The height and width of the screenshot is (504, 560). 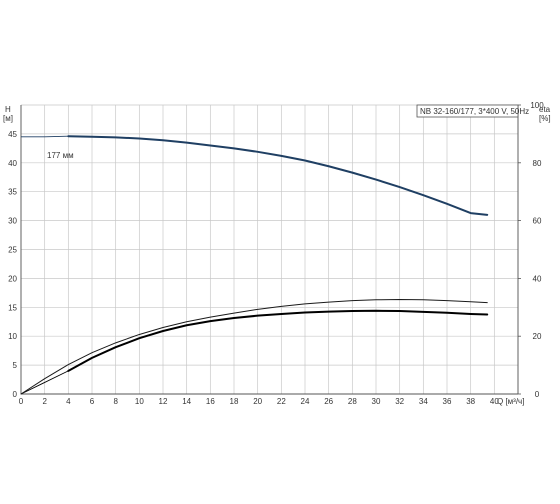 What do you see at coordinates (163, 401) in the screenshot?
I see `x-tick-label: 12` at bounding box center [163, 401].